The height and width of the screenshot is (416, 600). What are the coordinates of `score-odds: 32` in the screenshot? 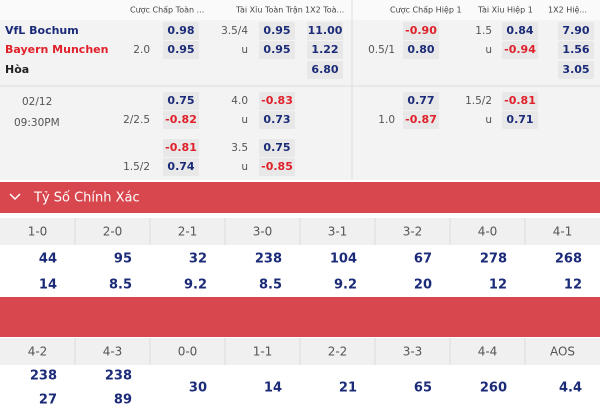 It's located at (198, 259).